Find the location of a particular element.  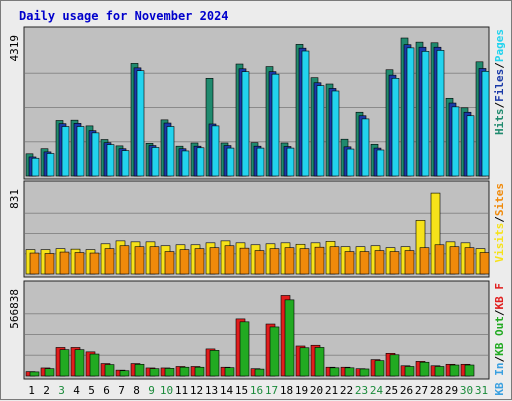

x-tick-label: 2 is located at coordinates (46, 390).